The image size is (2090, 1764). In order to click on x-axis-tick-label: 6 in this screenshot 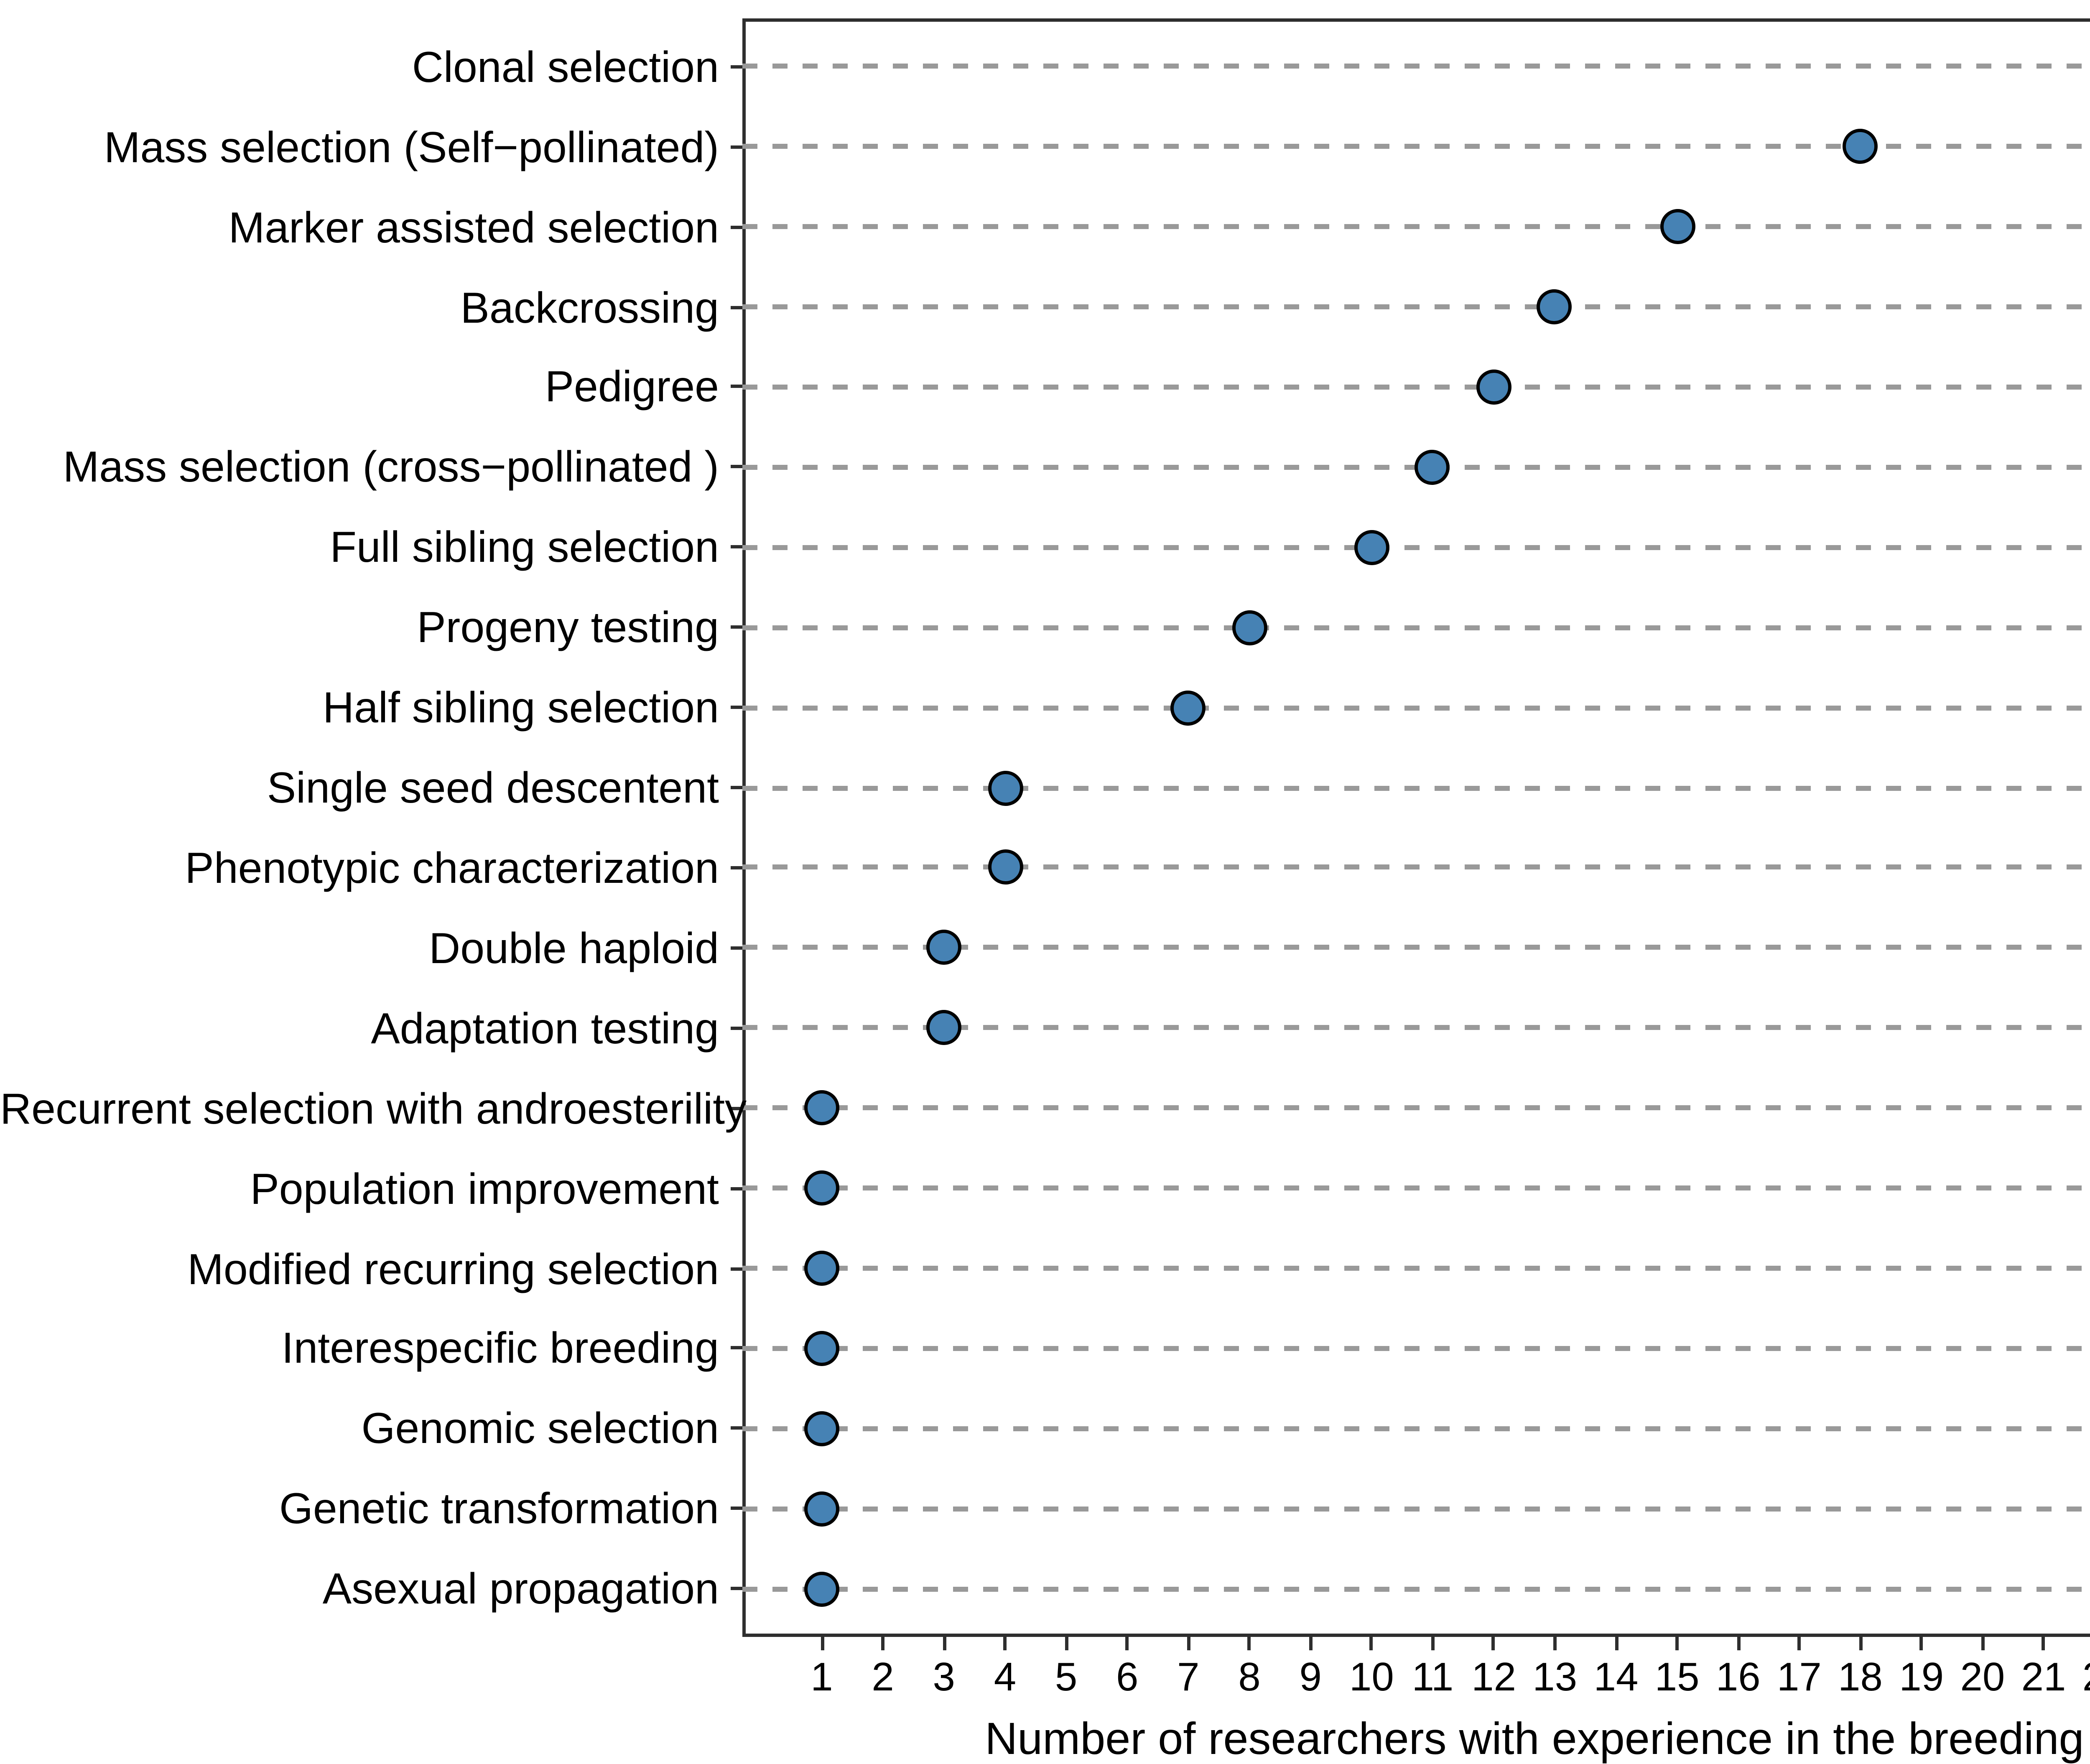, I will do `click(1127, 1677)`.